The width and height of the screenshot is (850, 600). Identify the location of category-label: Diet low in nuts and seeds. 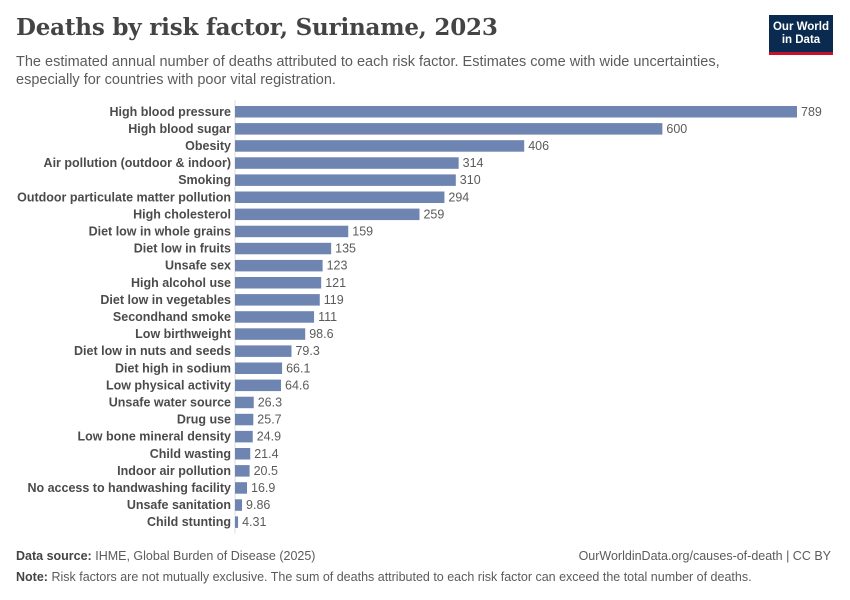
(152, 351).